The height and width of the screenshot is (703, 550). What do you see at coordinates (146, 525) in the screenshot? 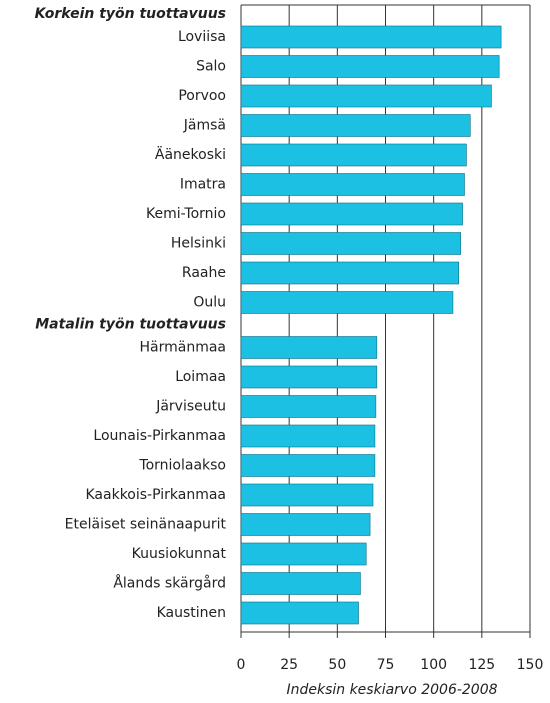
I see `y-tick-label: Eteläiset seinänaapurit` at bounding box center [146, 525].